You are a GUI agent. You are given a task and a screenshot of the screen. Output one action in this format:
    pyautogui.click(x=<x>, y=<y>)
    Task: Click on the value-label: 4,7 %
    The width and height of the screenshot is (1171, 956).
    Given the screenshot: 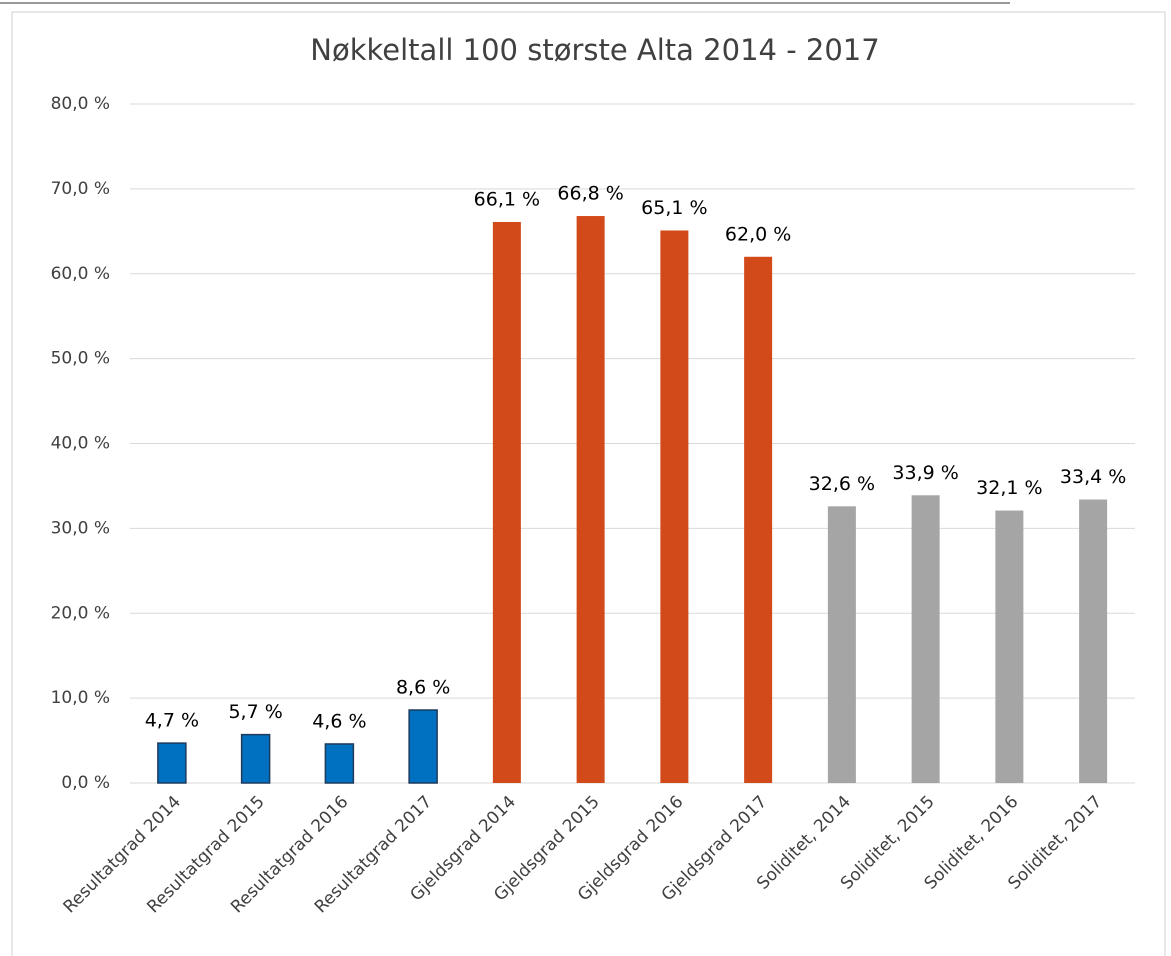 What is the action you would take?
    pyautogui.click(x=172, y=721)
    